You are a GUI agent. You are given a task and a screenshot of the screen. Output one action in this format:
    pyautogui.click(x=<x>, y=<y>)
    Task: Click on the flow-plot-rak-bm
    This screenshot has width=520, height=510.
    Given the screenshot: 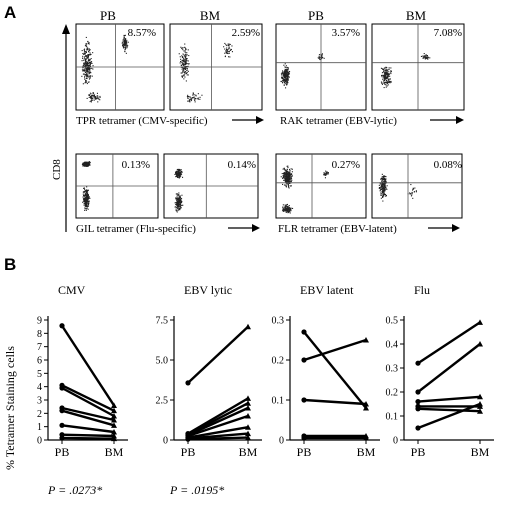 What is the action you would take?
    pyautogui.click(x=418, y=67)
    